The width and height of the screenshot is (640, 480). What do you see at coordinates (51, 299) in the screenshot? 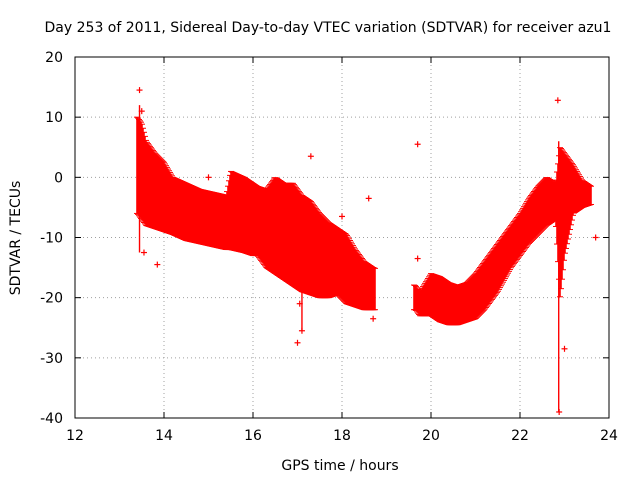
I see `y-tick-label: -20` at bounding box center [51, 299].